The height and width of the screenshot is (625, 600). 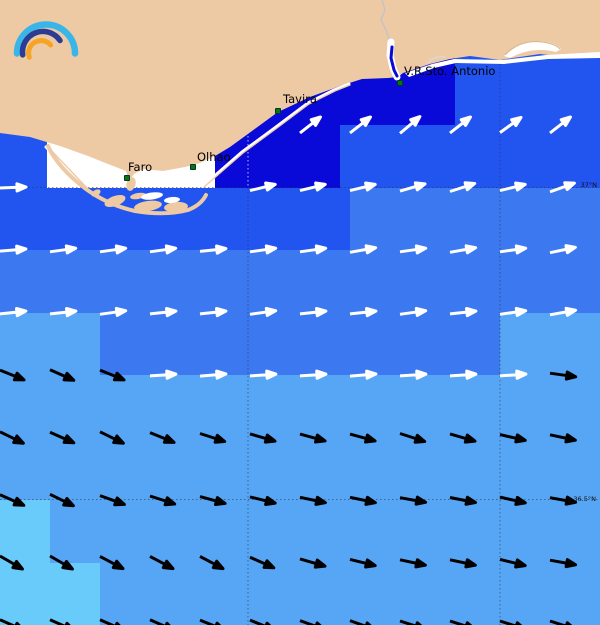 I want to click on east-coast-beach, so click(x=502, y=64).